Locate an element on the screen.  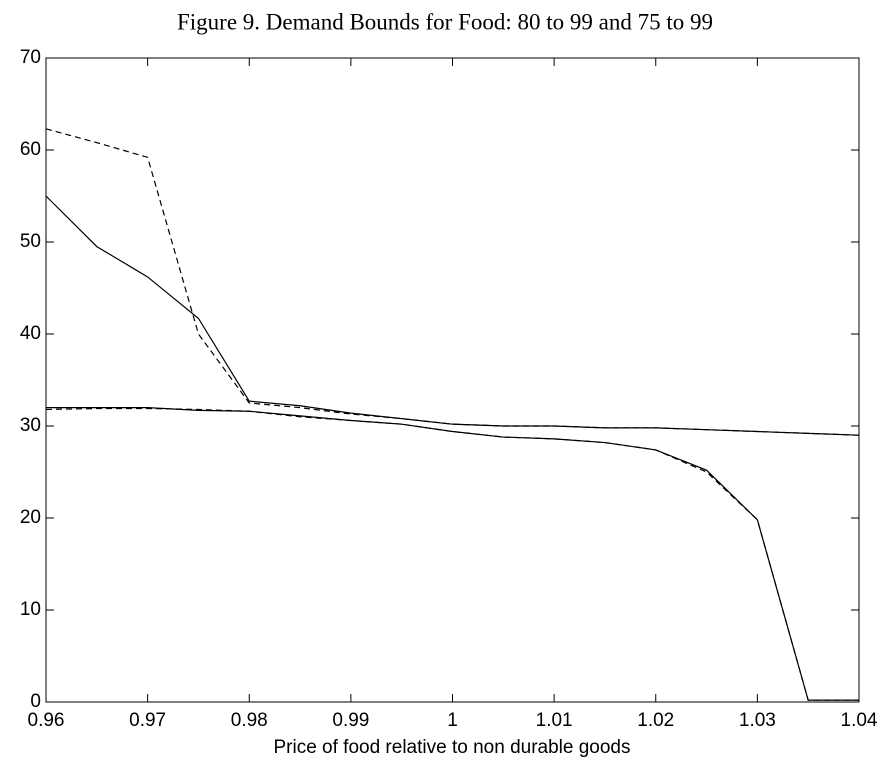
x-tick-label: 0.96 is located at coordinates (46, 720).